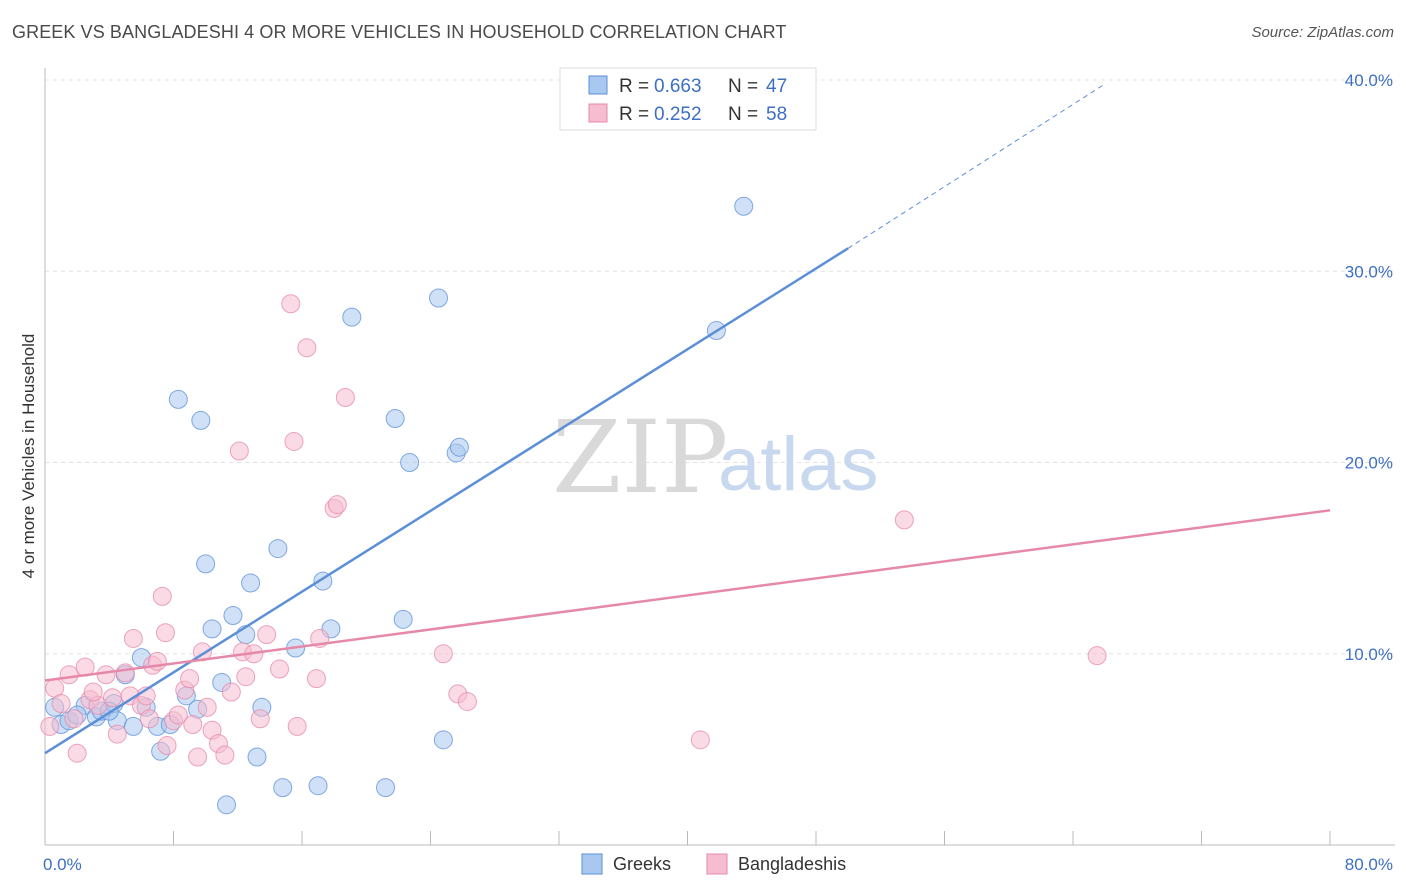 Image resolution: width=1406 pixels, height=892 pixels. I want to click on legend-n-value-greeks: 47, so click(776, 86).